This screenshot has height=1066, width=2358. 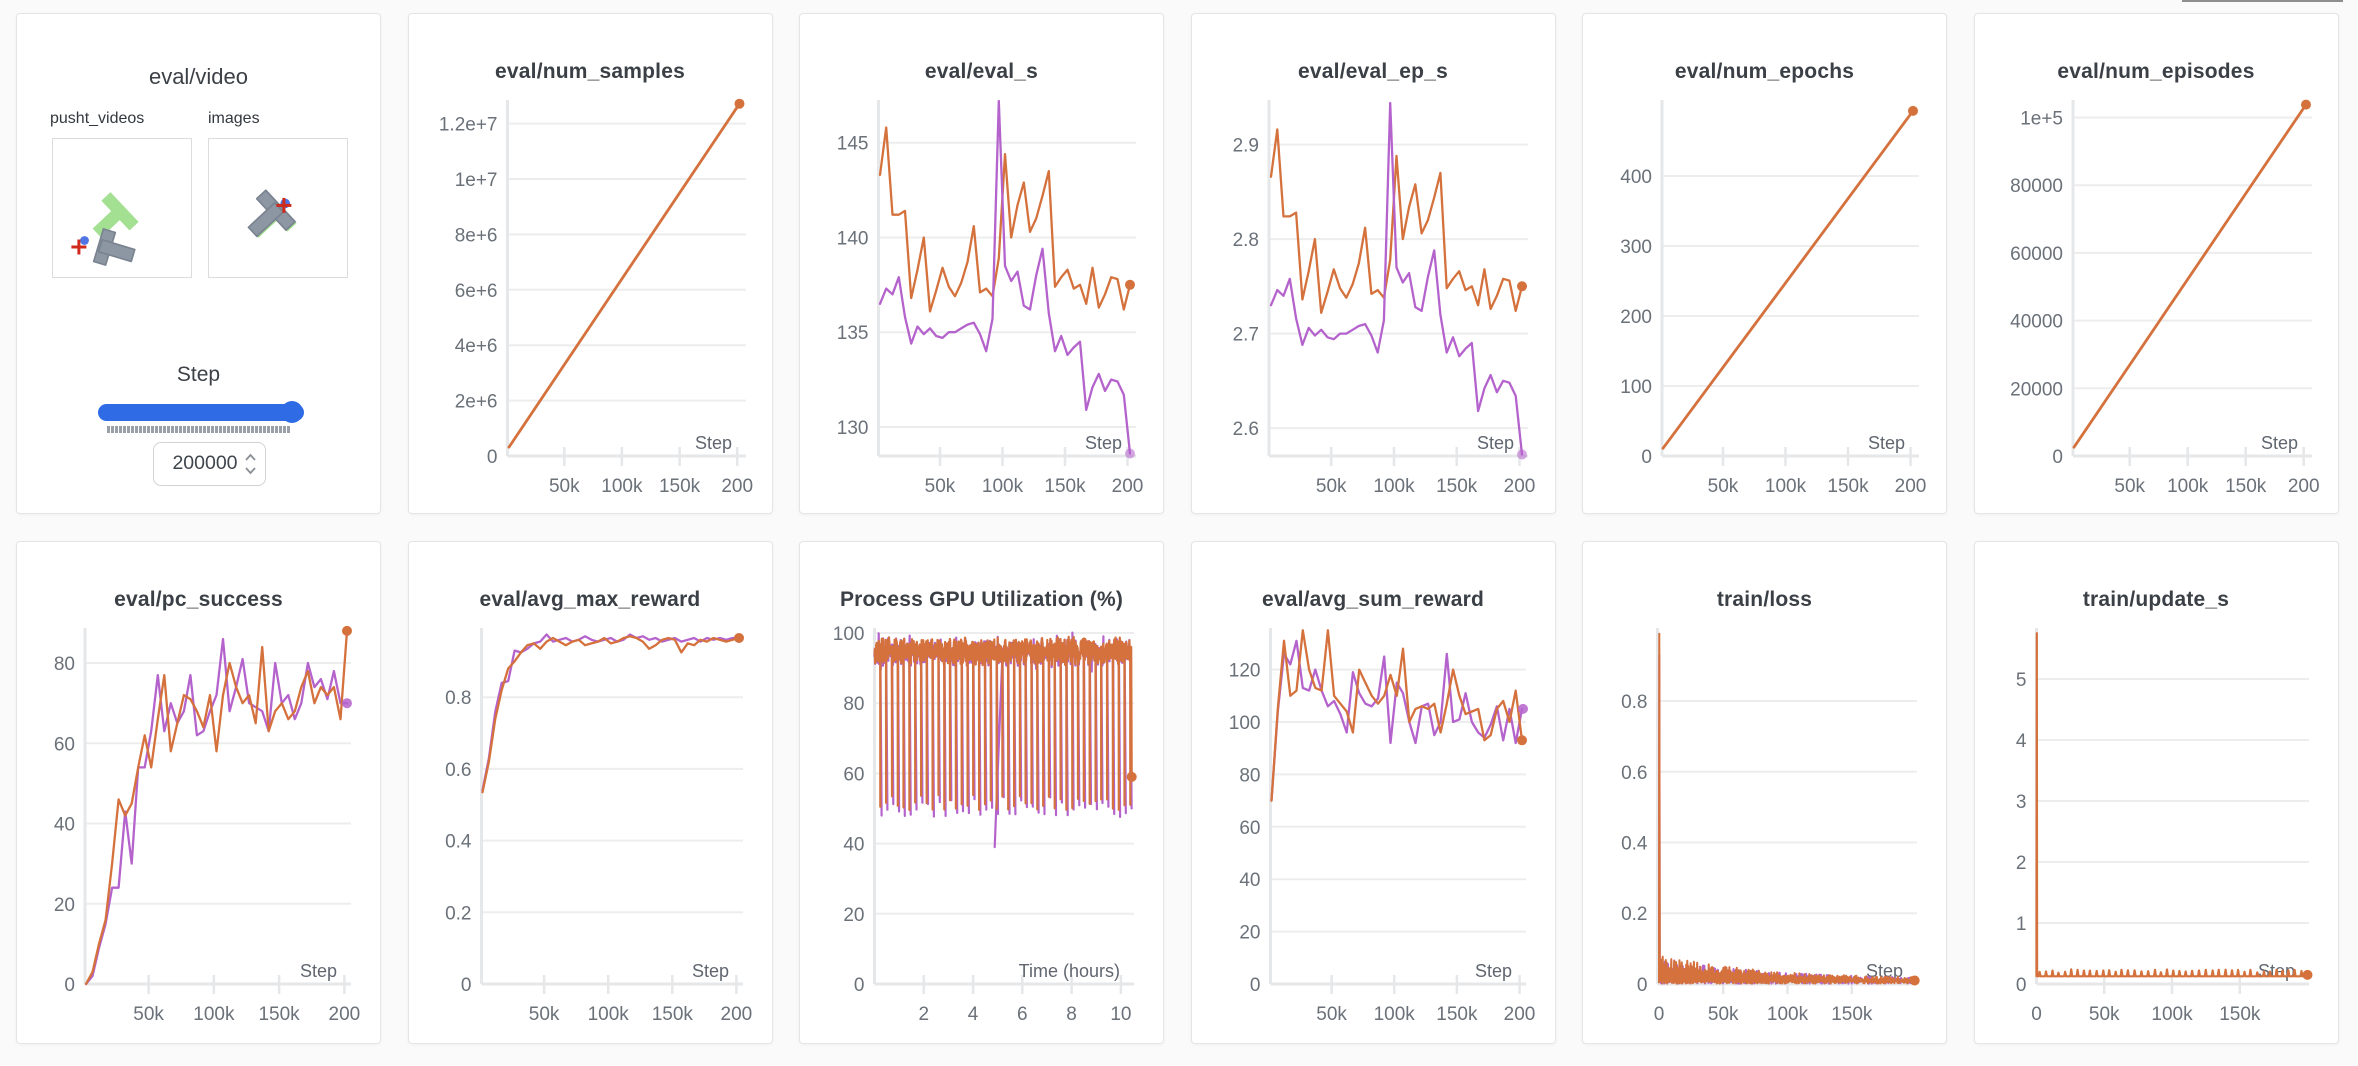 What do you see at coordinates (2020, 924) in the screenshot?
I see `svg-text: 1` at bounding box center [2020, 924].